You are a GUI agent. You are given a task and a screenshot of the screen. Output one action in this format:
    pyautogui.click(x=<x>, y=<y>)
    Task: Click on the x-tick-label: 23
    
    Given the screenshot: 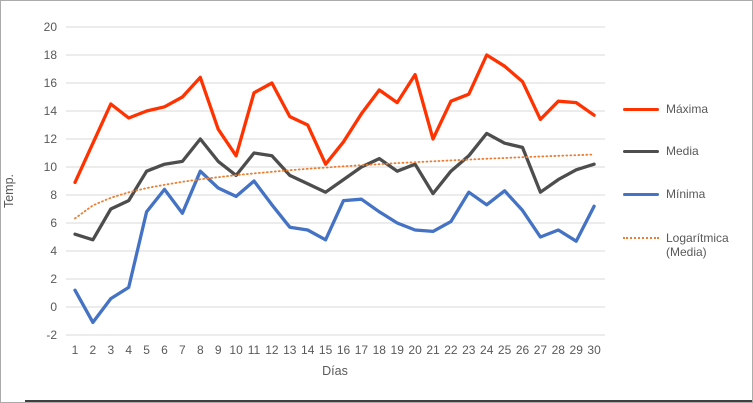 What is the action you would take?
    pyautogui.click(x=469, y=350)
    